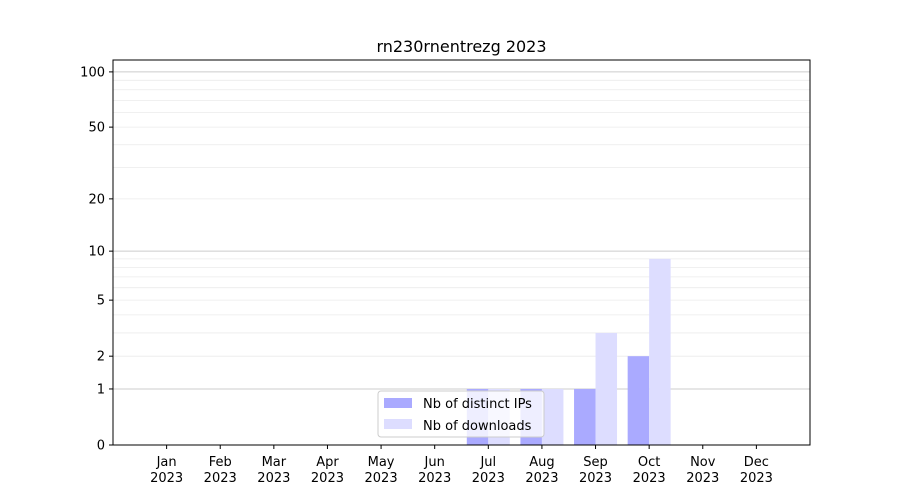 The width and height of the screenshot is (900, 504). I want to click on x-tick-label: Sep 2023, so click(595, 470).